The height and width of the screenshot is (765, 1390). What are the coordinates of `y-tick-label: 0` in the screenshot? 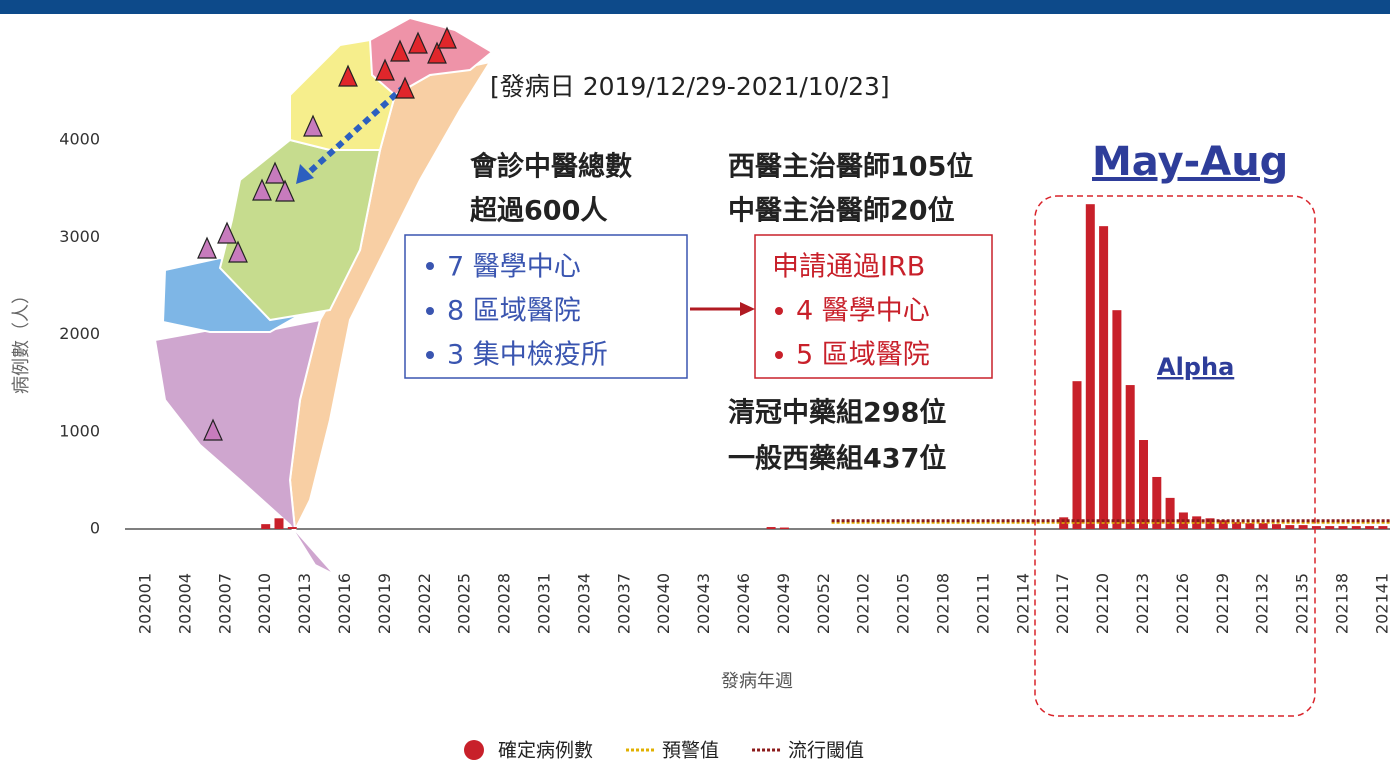 It's located at (95, 528).